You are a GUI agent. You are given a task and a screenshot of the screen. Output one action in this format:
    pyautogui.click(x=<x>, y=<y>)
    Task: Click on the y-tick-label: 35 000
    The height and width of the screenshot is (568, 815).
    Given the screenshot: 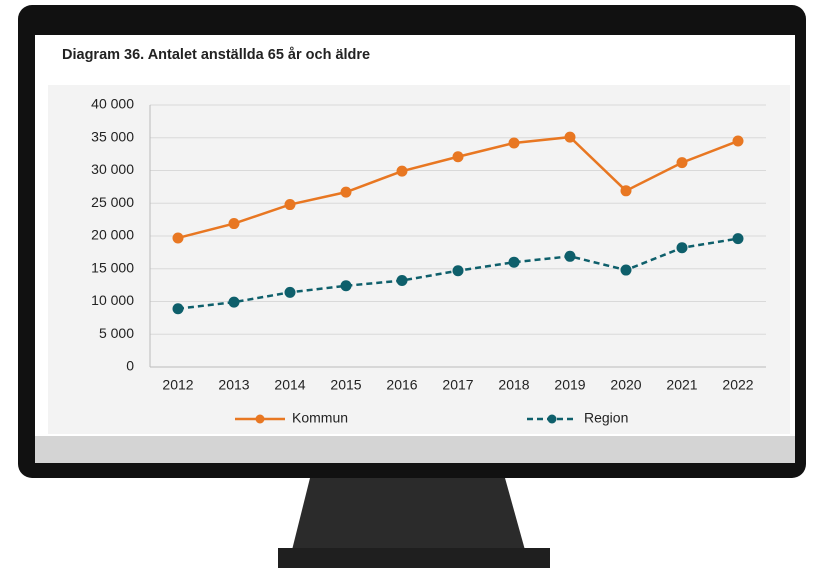 What is the action you would take?
    pyautogui.click(x=112, y=136)
    